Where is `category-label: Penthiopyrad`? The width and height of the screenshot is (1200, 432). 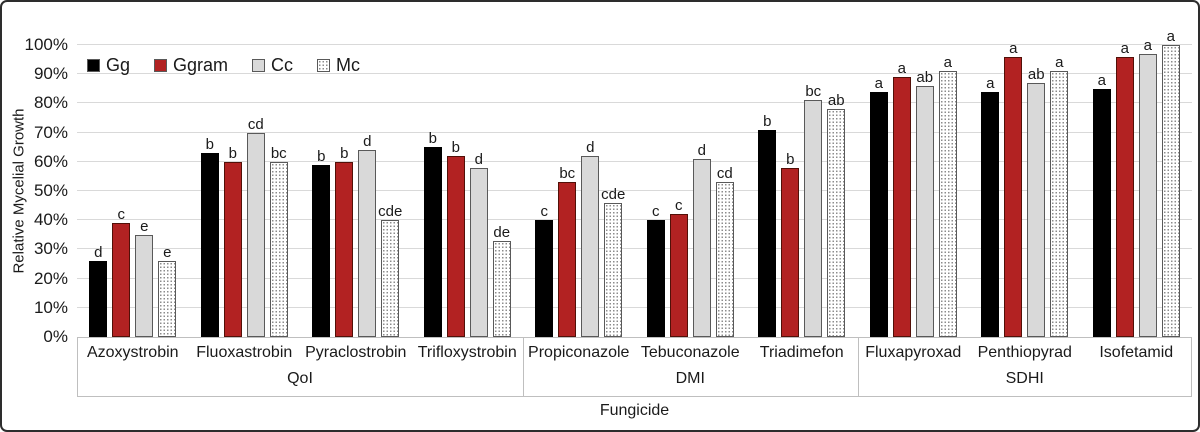 category-label: Penthiopyrad is located at coordinates (1024, 352).